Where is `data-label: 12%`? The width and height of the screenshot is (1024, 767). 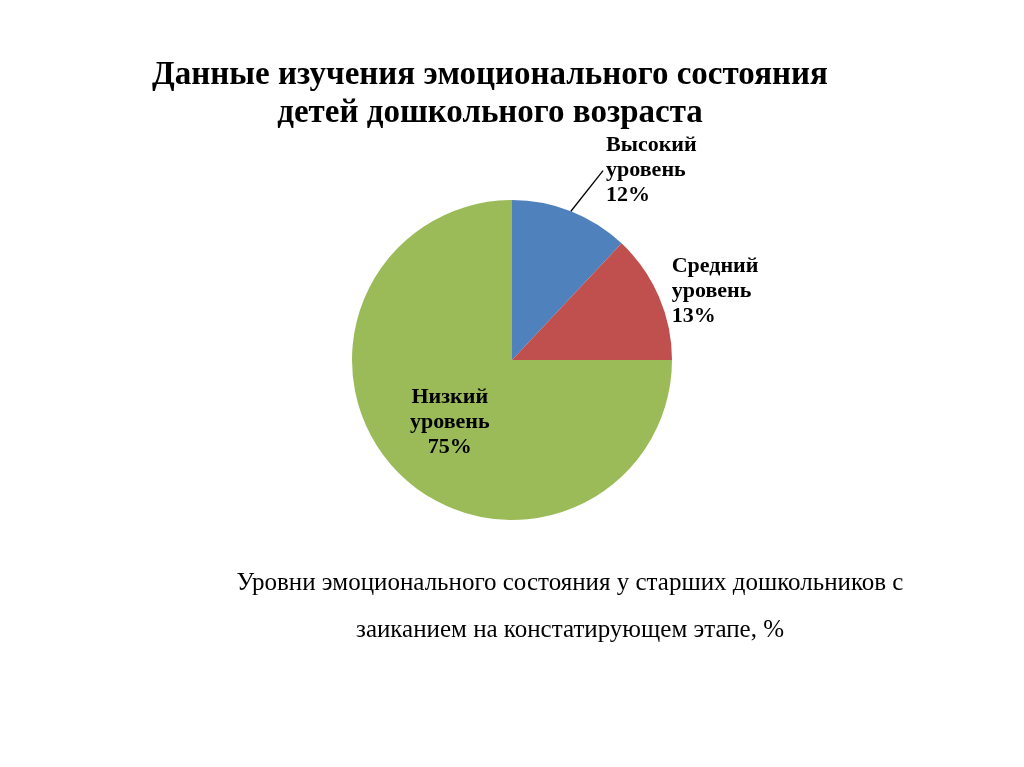 data-label: 12% is located at coordinates (628, 194).